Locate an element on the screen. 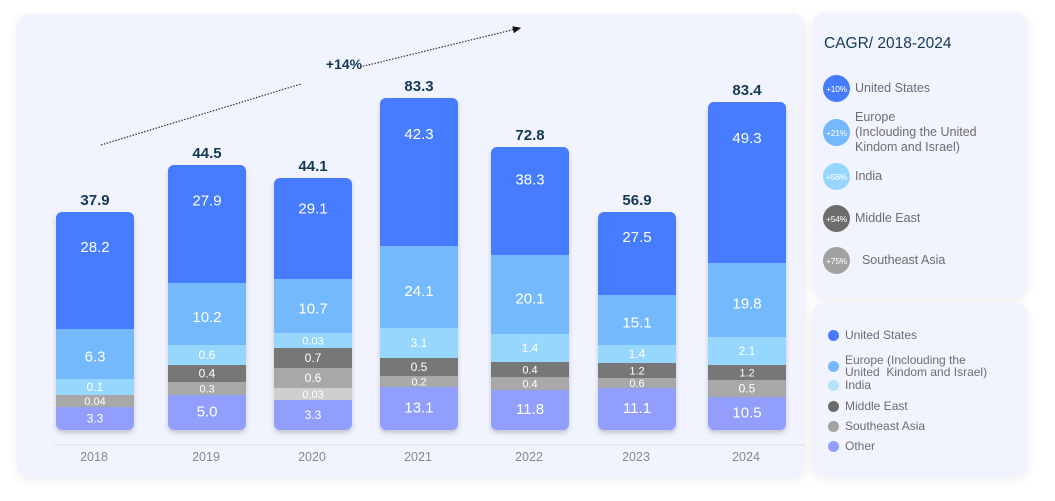 The width and height of the screenshot is (1055, 501). x-tick-label: 2022 is located at coordinates (529, 457).